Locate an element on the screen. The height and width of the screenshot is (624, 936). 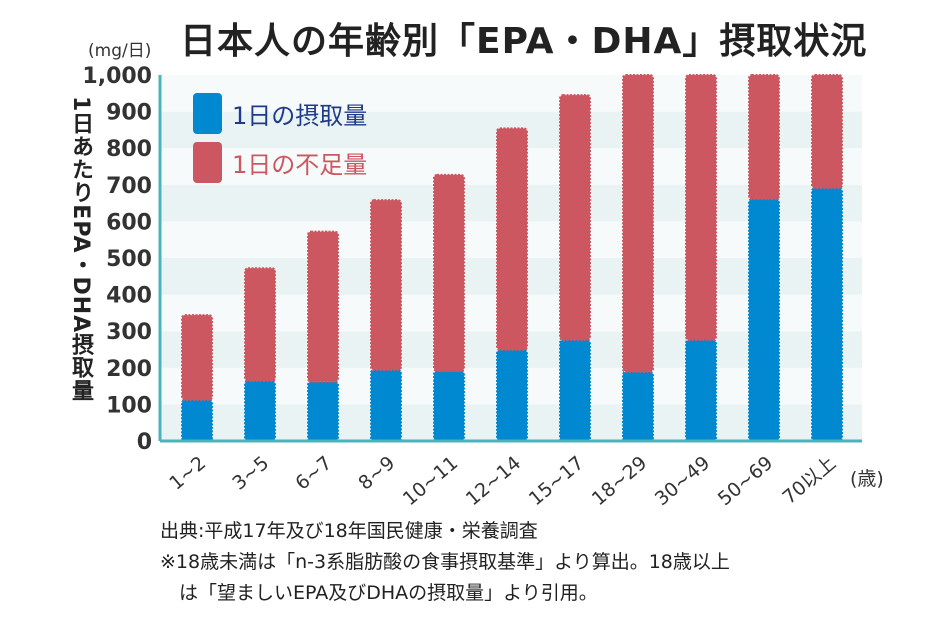
x-tick-label: 8~9 is located at coordinates (376, 473).